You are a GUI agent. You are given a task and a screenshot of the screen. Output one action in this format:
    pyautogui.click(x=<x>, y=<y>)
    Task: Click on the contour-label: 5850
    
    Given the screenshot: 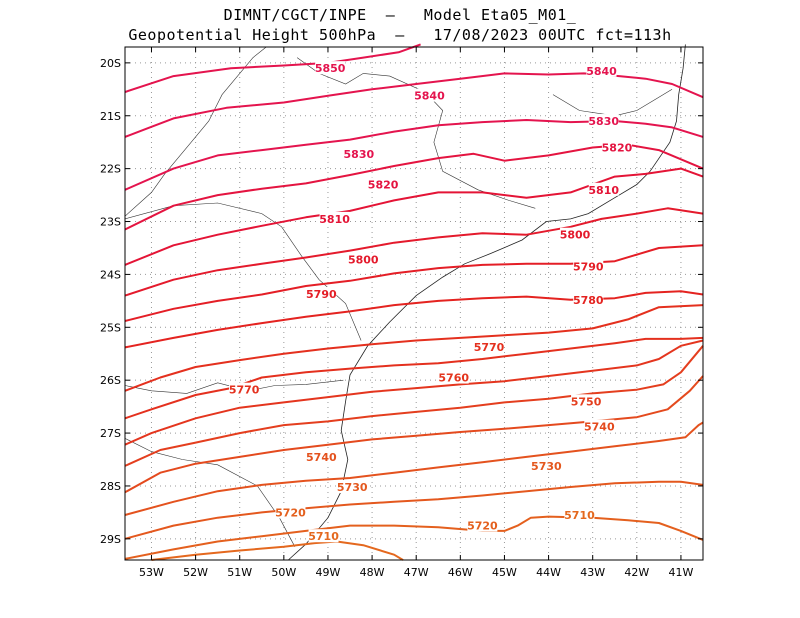 What is the action you would take?
    pyautogui.click(x=330, y=68)
    